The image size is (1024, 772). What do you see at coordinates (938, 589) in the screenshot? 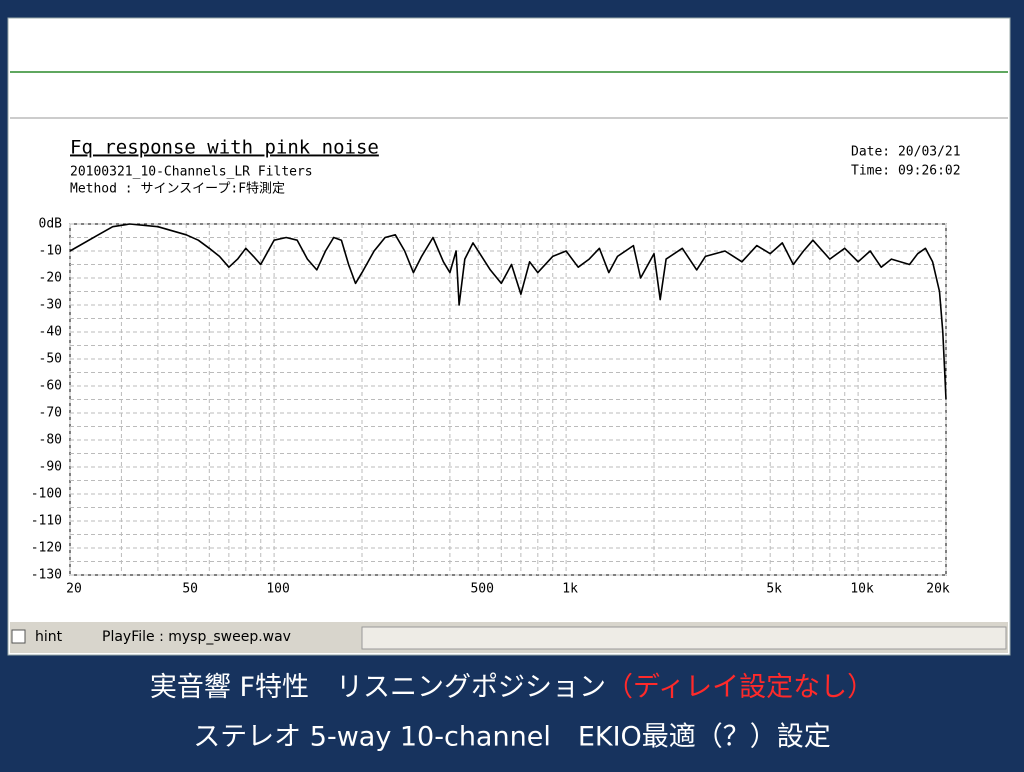
I see `x-tick-label: 20k` at bounding box center [938, 589].